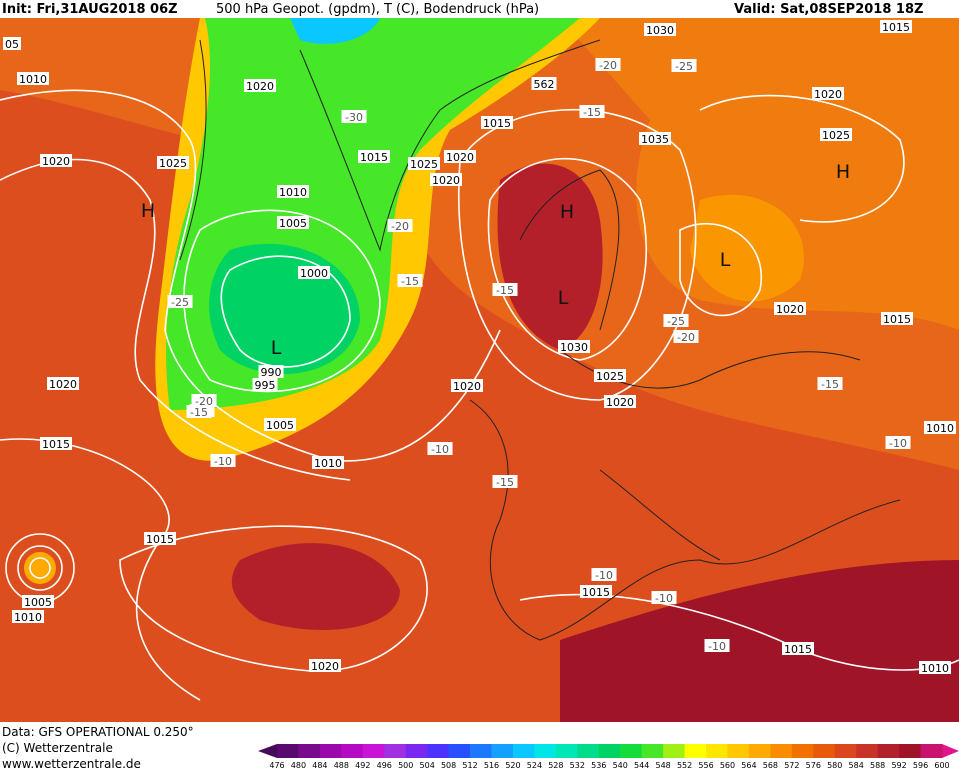 The image size is (959, 770). I want to click on temperature-label: -30, so click(354, 117).